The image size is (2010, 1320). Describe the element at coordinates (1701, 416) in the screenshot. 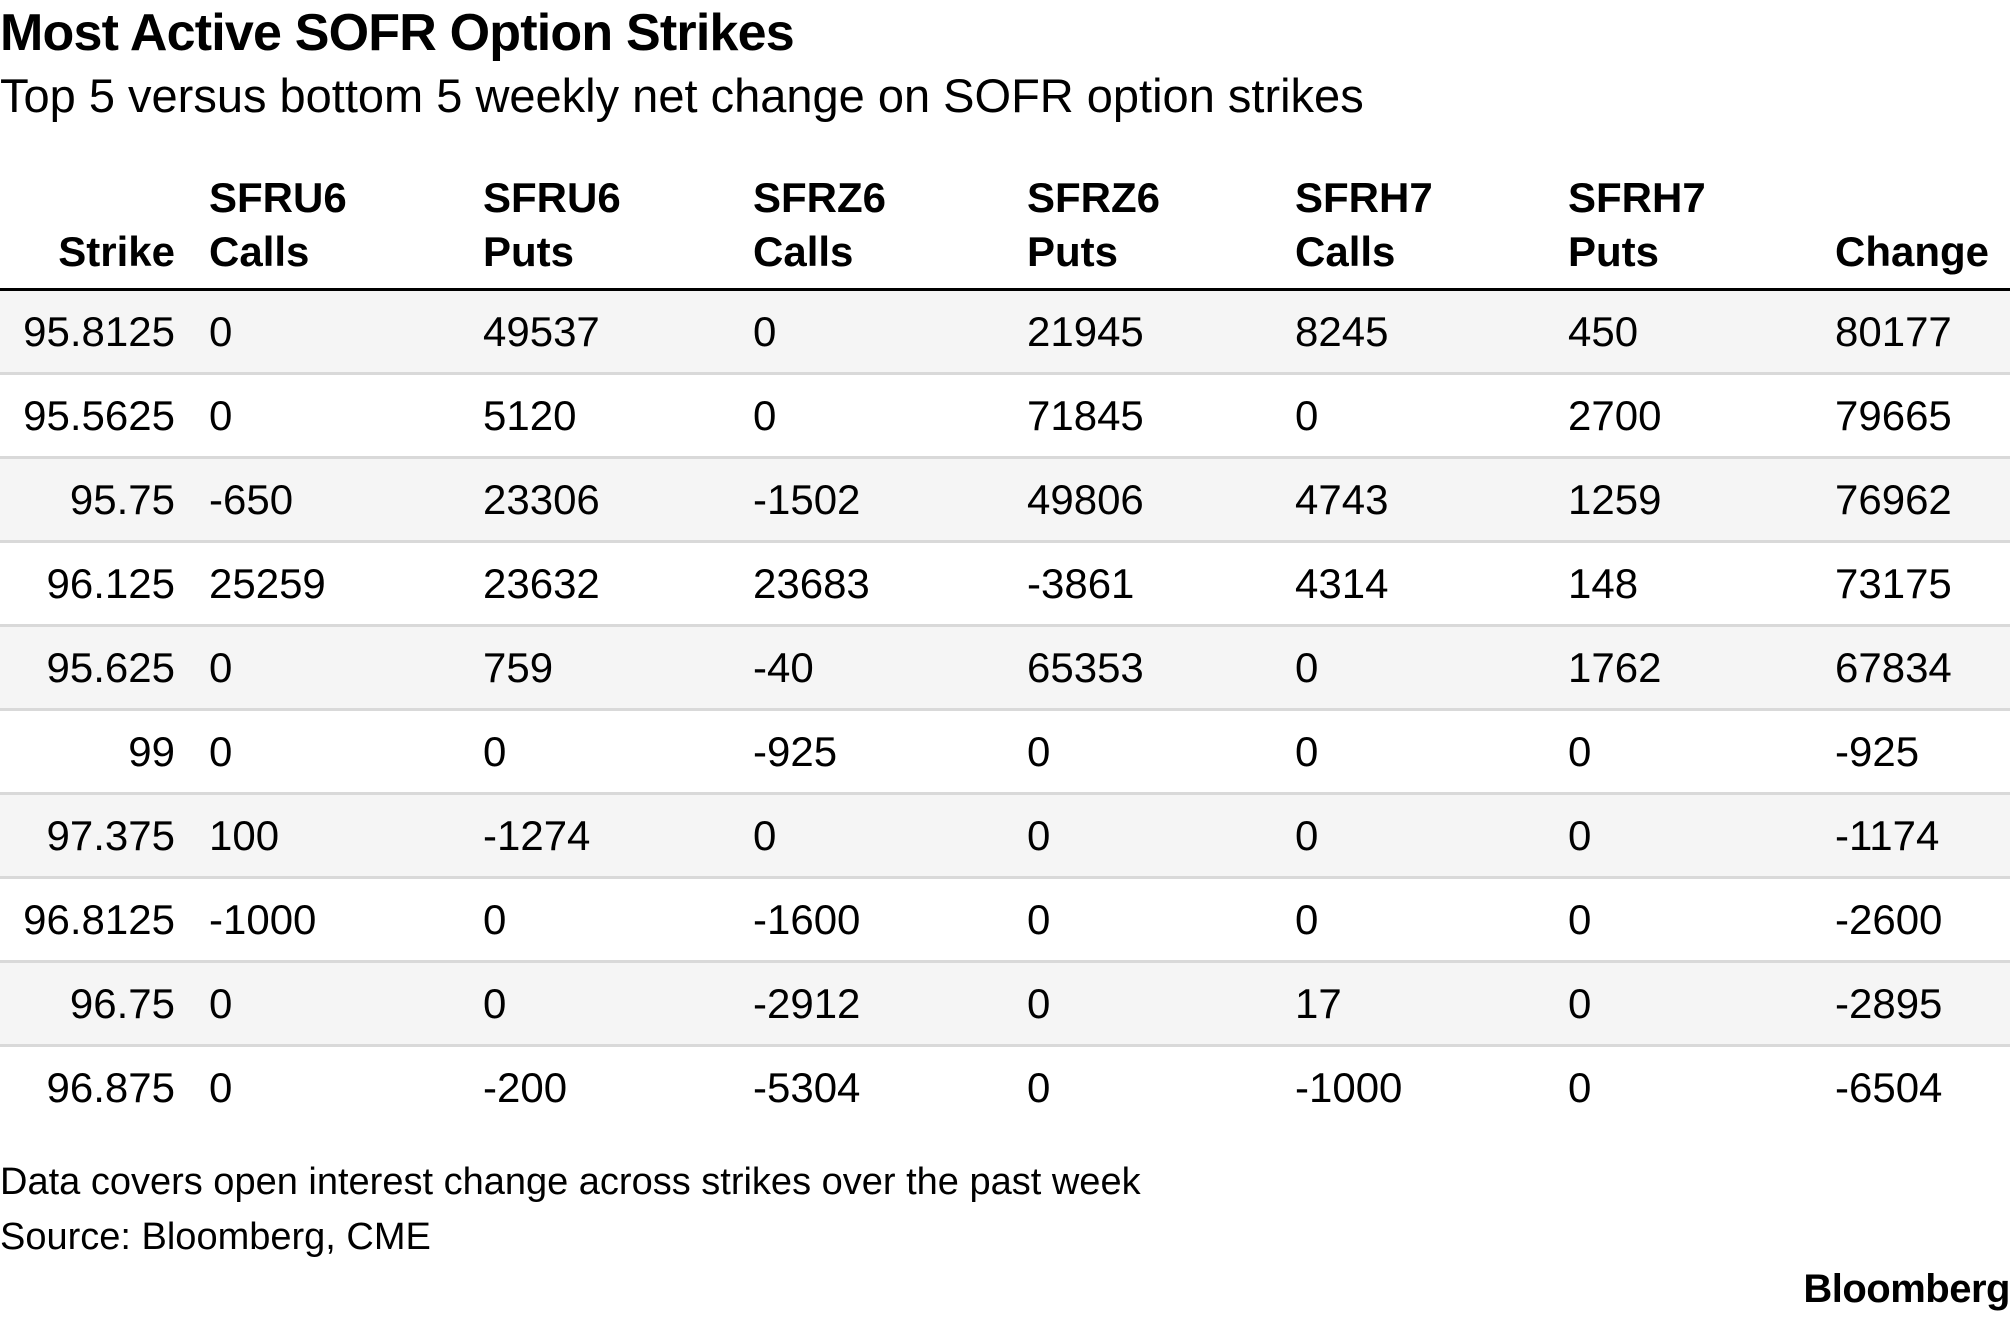

I see `cell-sfrh7-puts: 2700` at that location.